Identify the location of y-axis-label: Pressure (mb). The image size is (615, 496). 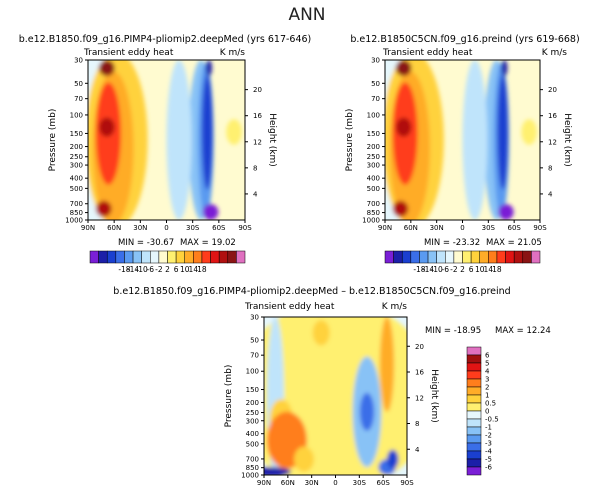
(350, 140).